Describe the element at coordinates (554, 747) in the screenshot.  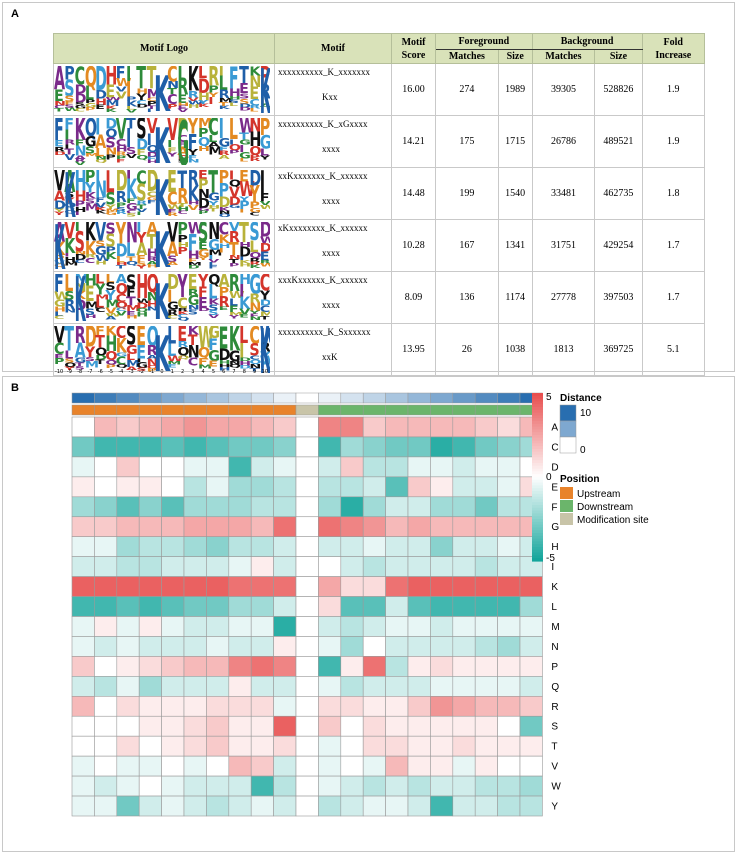
I see `row-label: T` at that location.